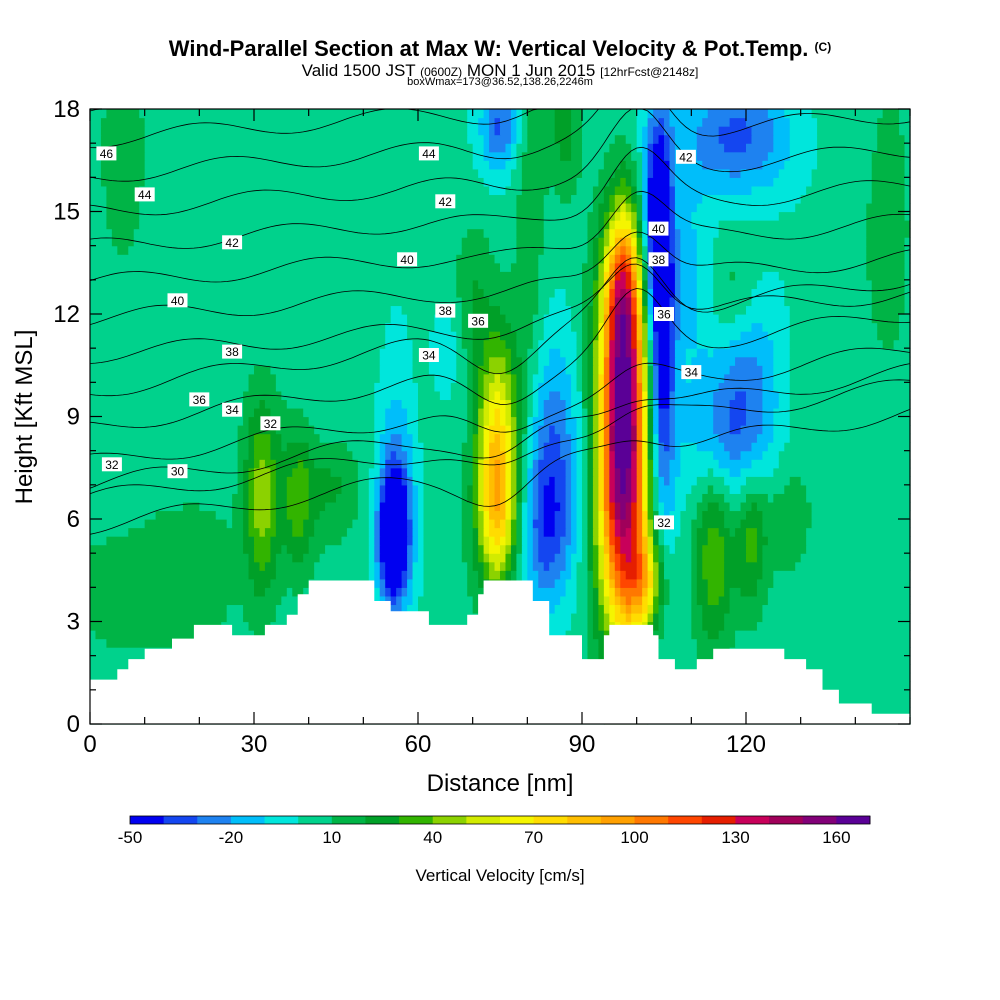 The width and height of the screenshot is (1000, 1000). I want to click on terrain-mask, so click(500, 652).